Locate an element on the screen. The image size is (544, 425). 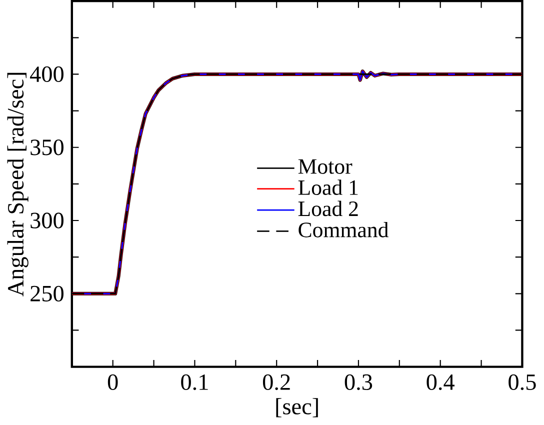
x-tick-label: 0.5 is located at coordinates (522, 382).